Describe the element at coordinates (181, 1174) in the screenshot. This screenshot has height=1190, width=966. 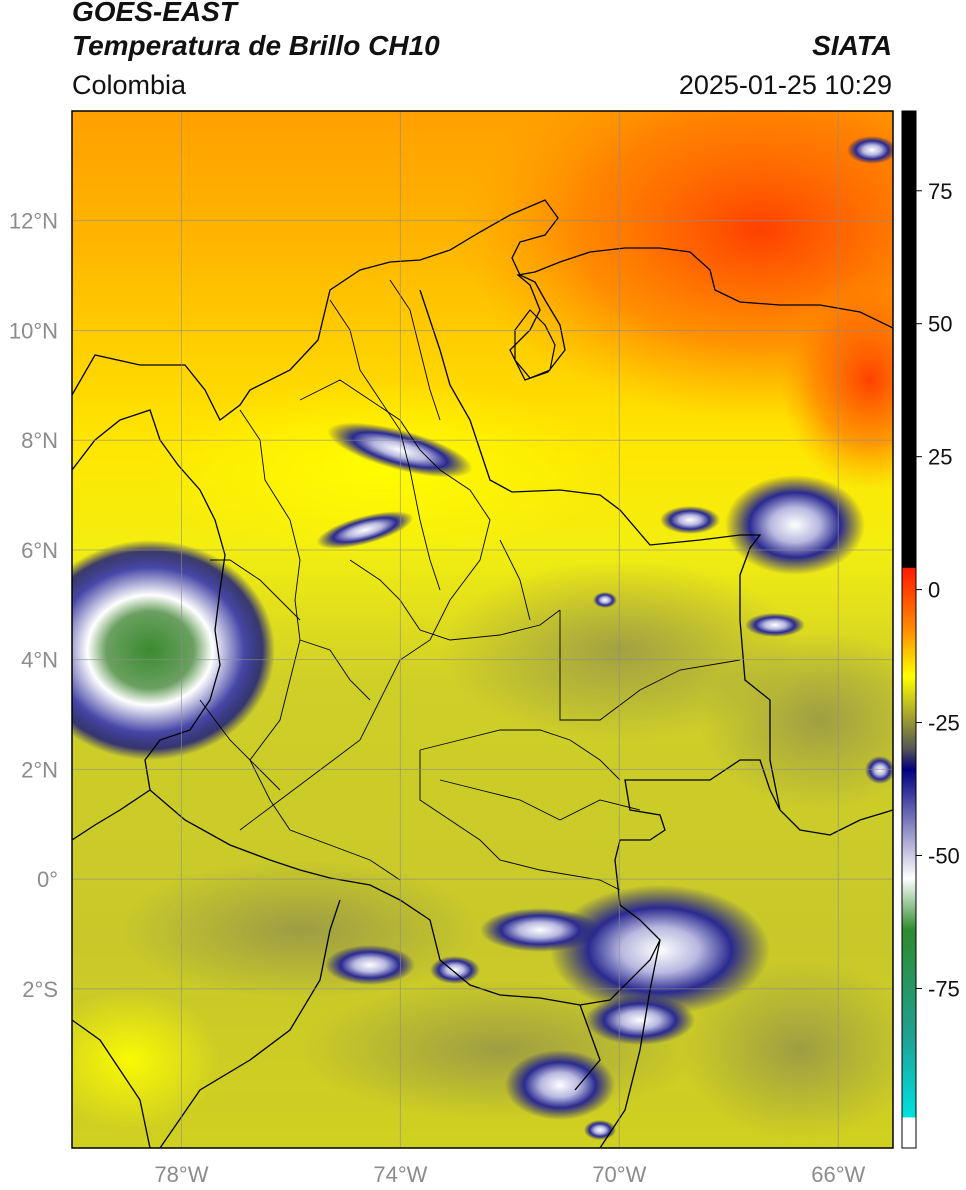
I see `longitude-tick-label: 78°W` at that location.